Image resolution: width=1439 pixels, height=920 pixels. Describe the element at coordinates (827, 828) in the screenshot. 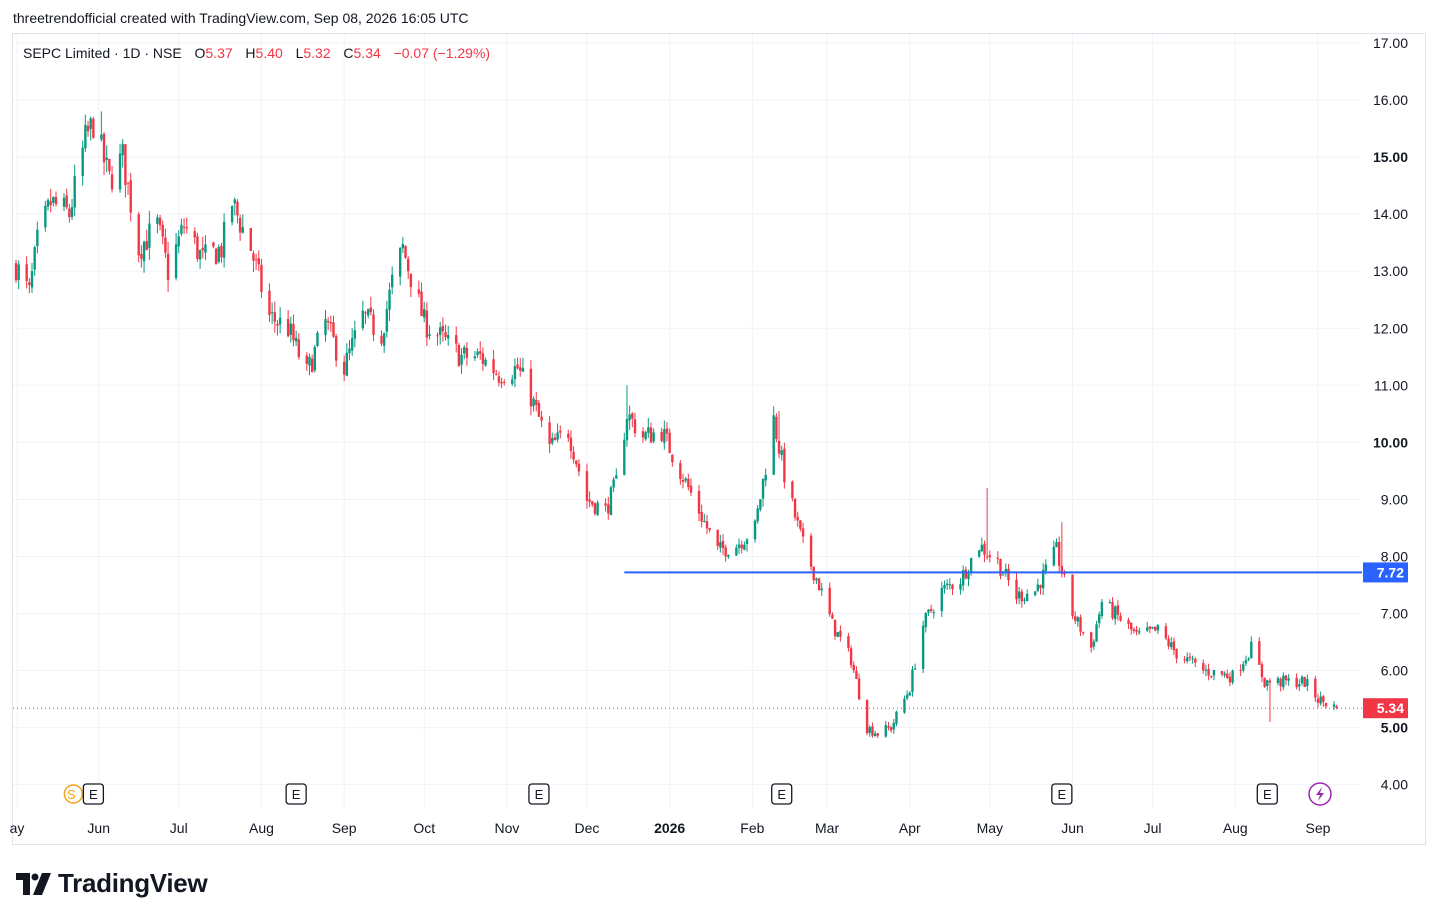

I see `x-tick-label: Mar` at that location.